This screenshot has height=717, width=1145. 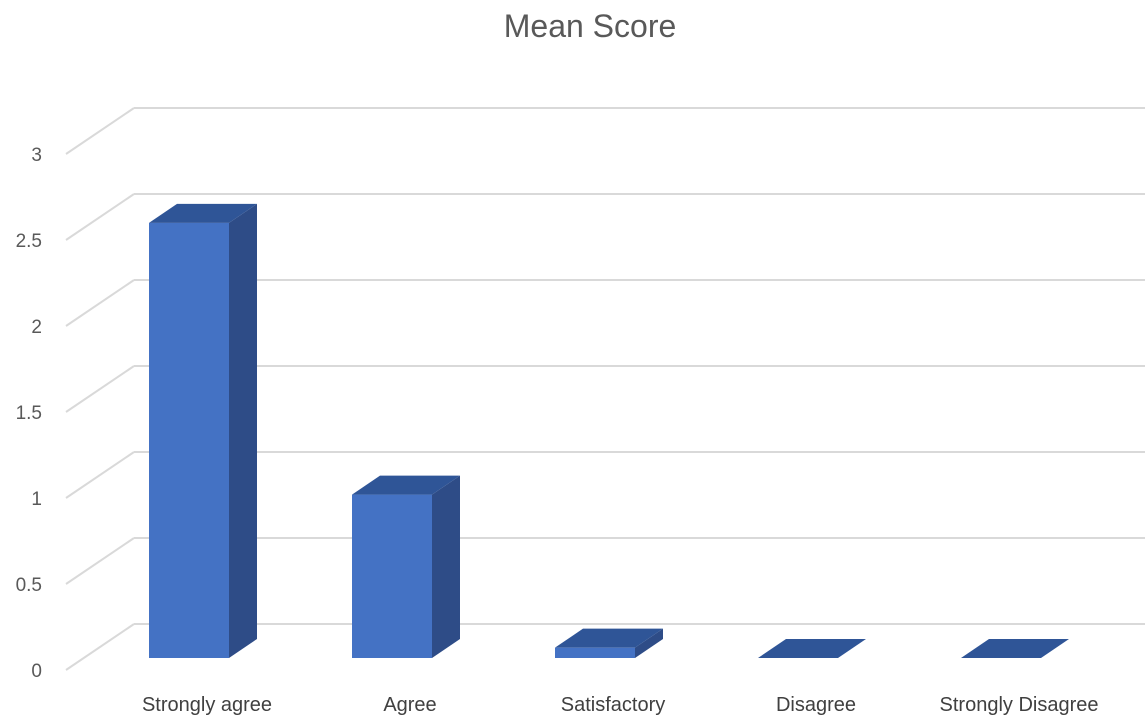 I want to click on y-axis-tick-labels: 0 0.5 1 1.5 2 2.5 3, so click(x=29, y=413).